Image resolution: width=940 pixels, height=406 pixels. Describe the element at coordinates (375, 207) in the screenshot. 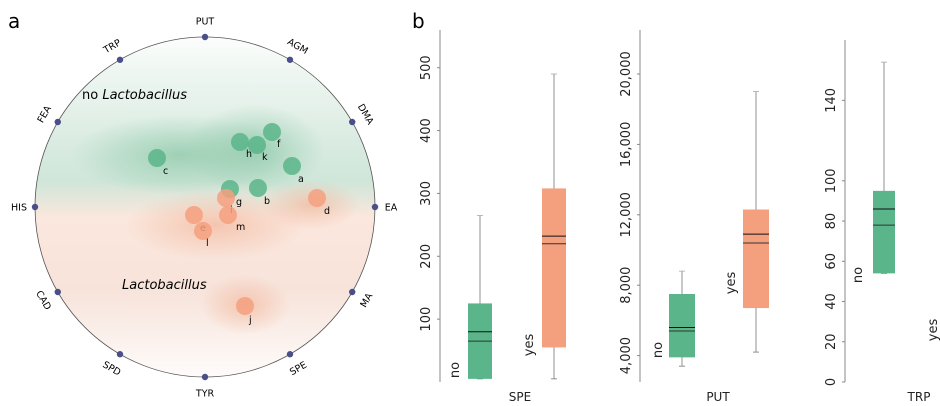

I see `axis-node-ea` at that location.